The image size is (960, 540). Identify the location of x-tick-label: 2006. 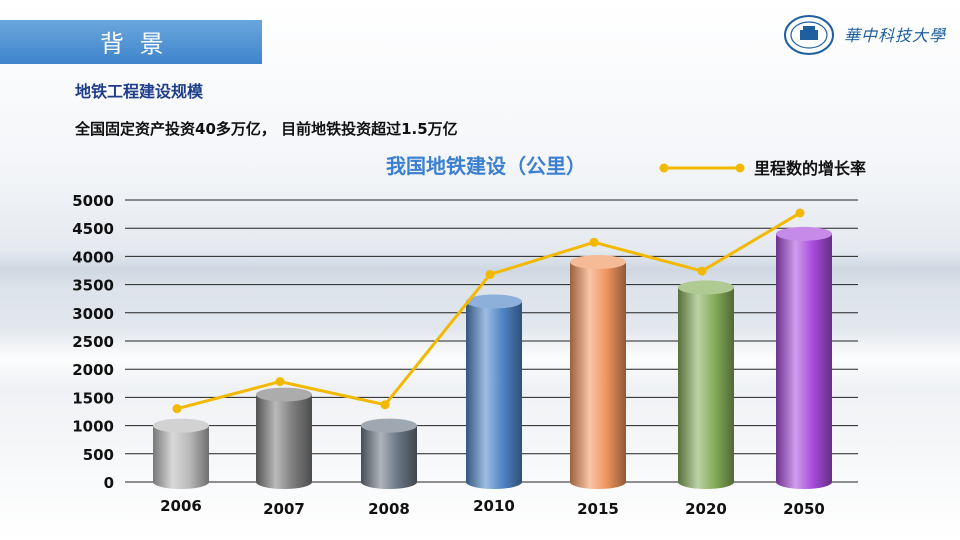
(181, 506).